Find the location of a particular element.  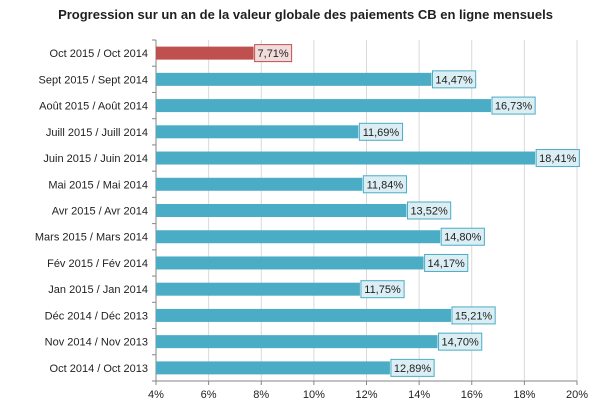

data-label: 14,70% is located at coordinates (460, 343).